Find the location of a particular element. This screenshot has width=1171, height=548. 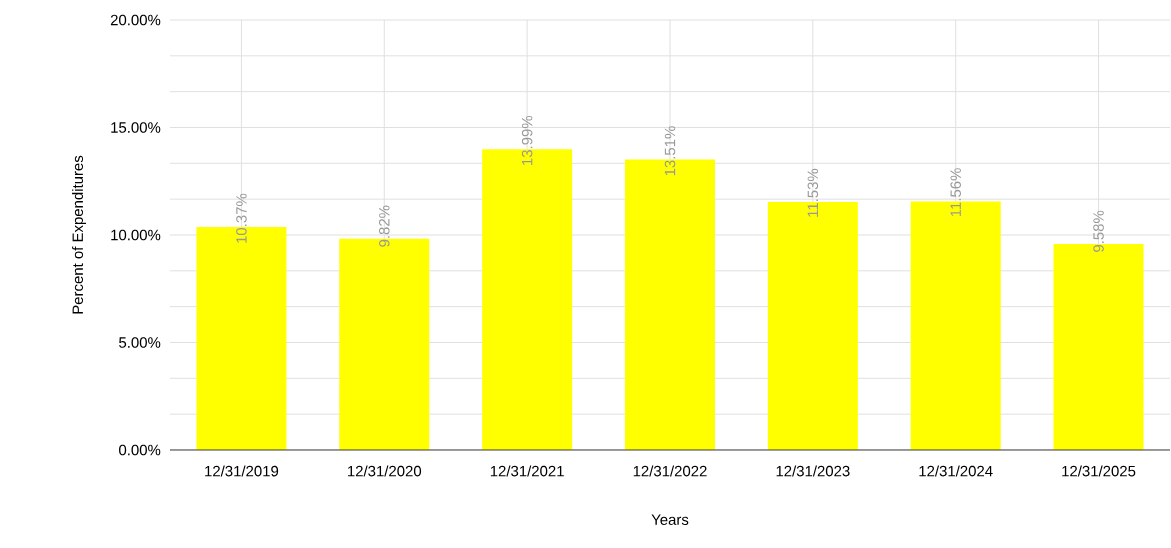

x-tick-label: 12/31/2022 is located at coordinates (670, 471).